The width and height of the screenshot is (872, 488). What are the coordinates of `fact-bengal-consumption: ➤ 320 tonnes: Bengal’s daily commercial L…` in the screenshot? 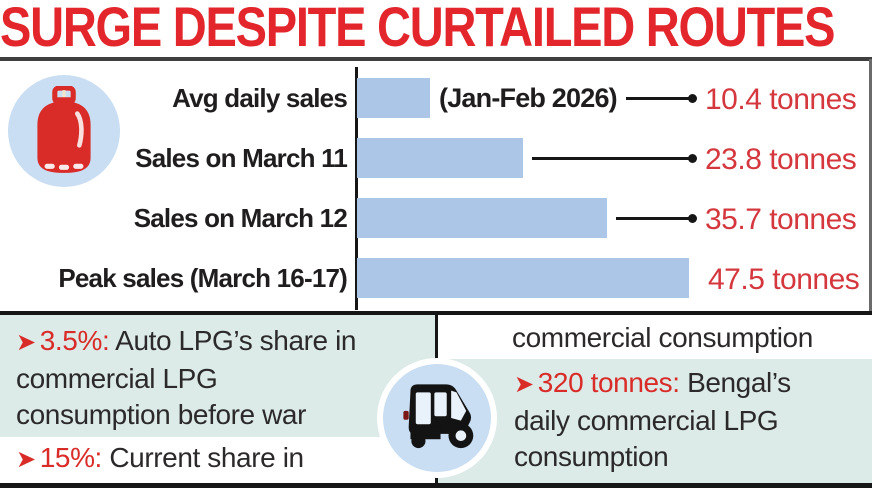 It's located at (655, 421).